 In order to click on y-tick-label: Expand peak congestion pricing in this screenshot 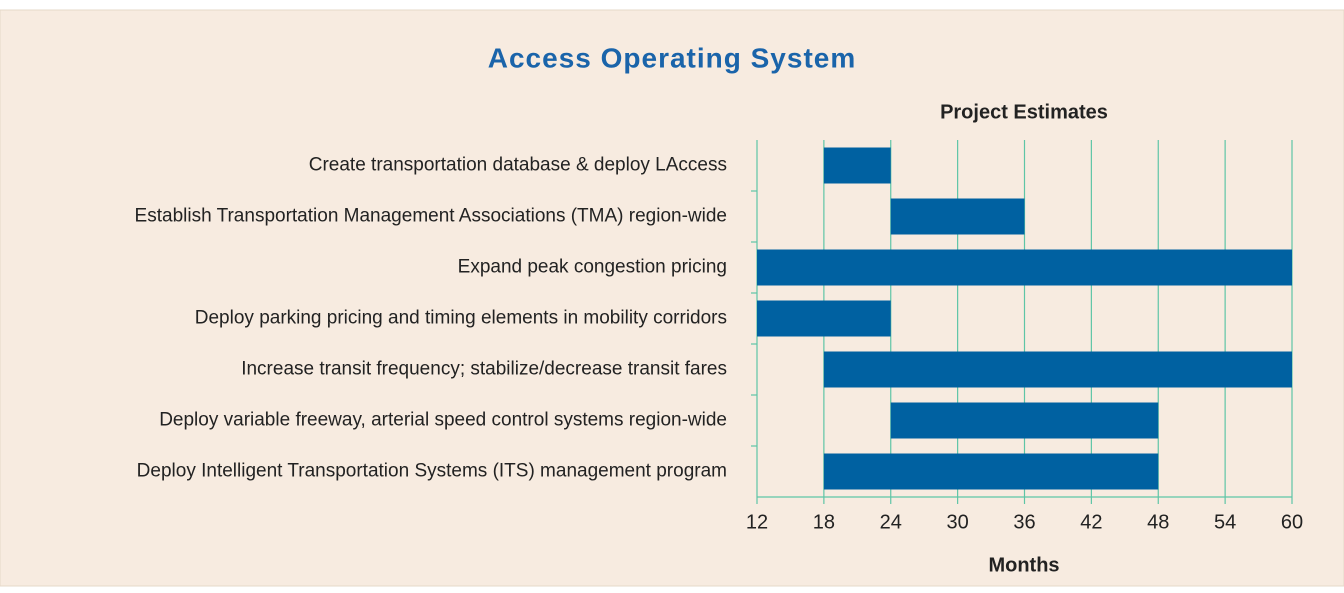, I will do `click(592, 267)`.